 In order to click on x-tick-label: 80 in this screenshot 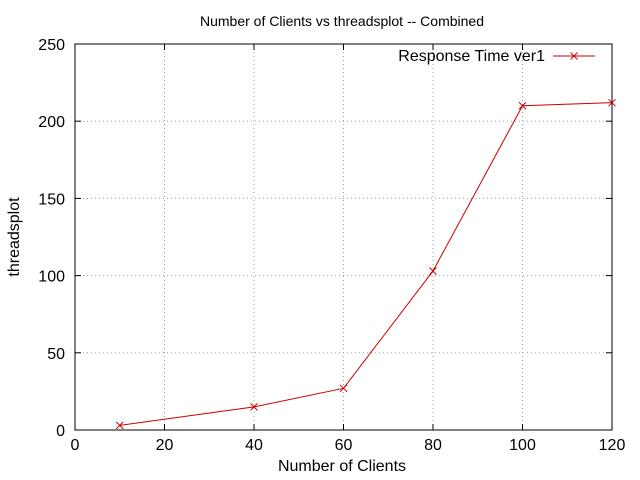, I will do `click(433, 445)`.